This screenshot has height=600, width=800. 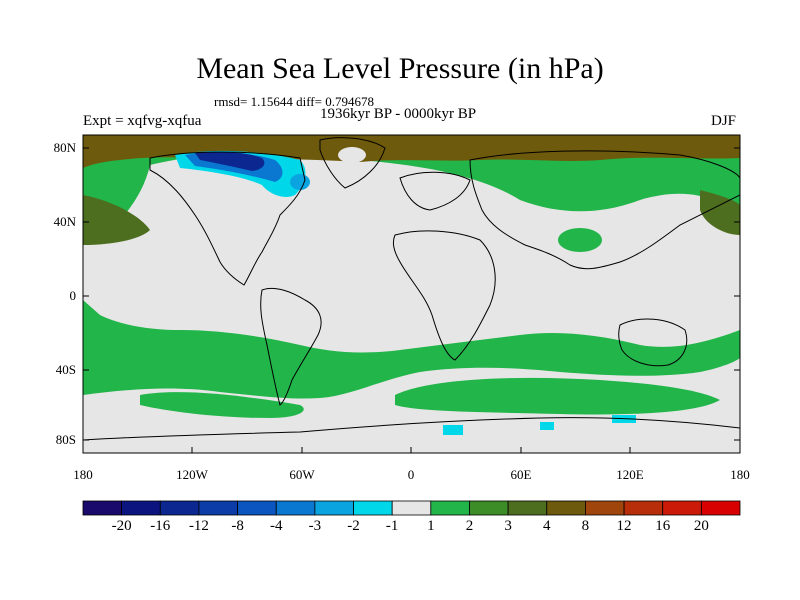 I want to click on colorbar-label: -1, so click(x=392, y=526).